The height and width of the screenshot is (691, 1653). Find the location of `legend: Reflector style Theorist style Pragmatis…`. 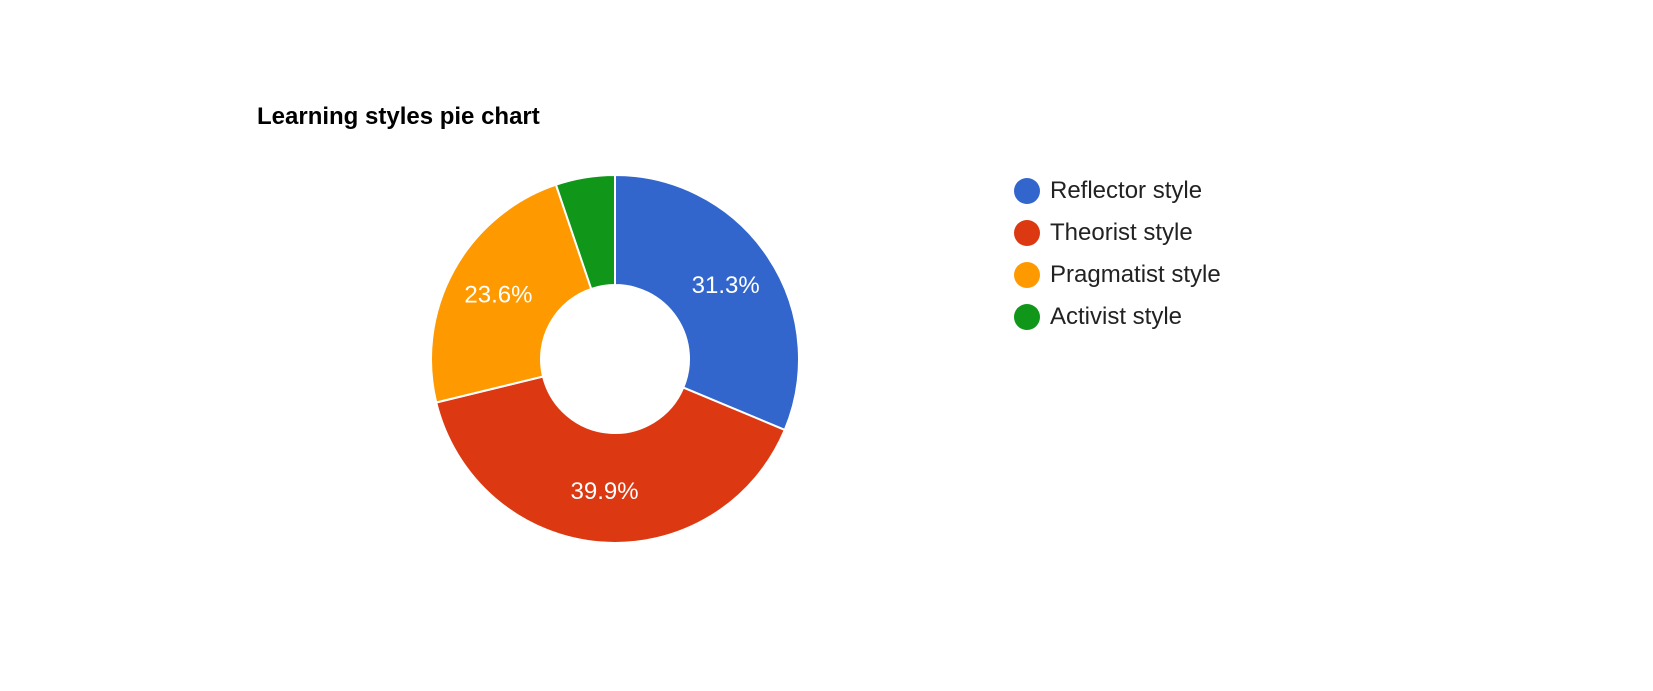

legend: Reflector style Theorist style Pragmatis… is located at coordinates (1117, 254).